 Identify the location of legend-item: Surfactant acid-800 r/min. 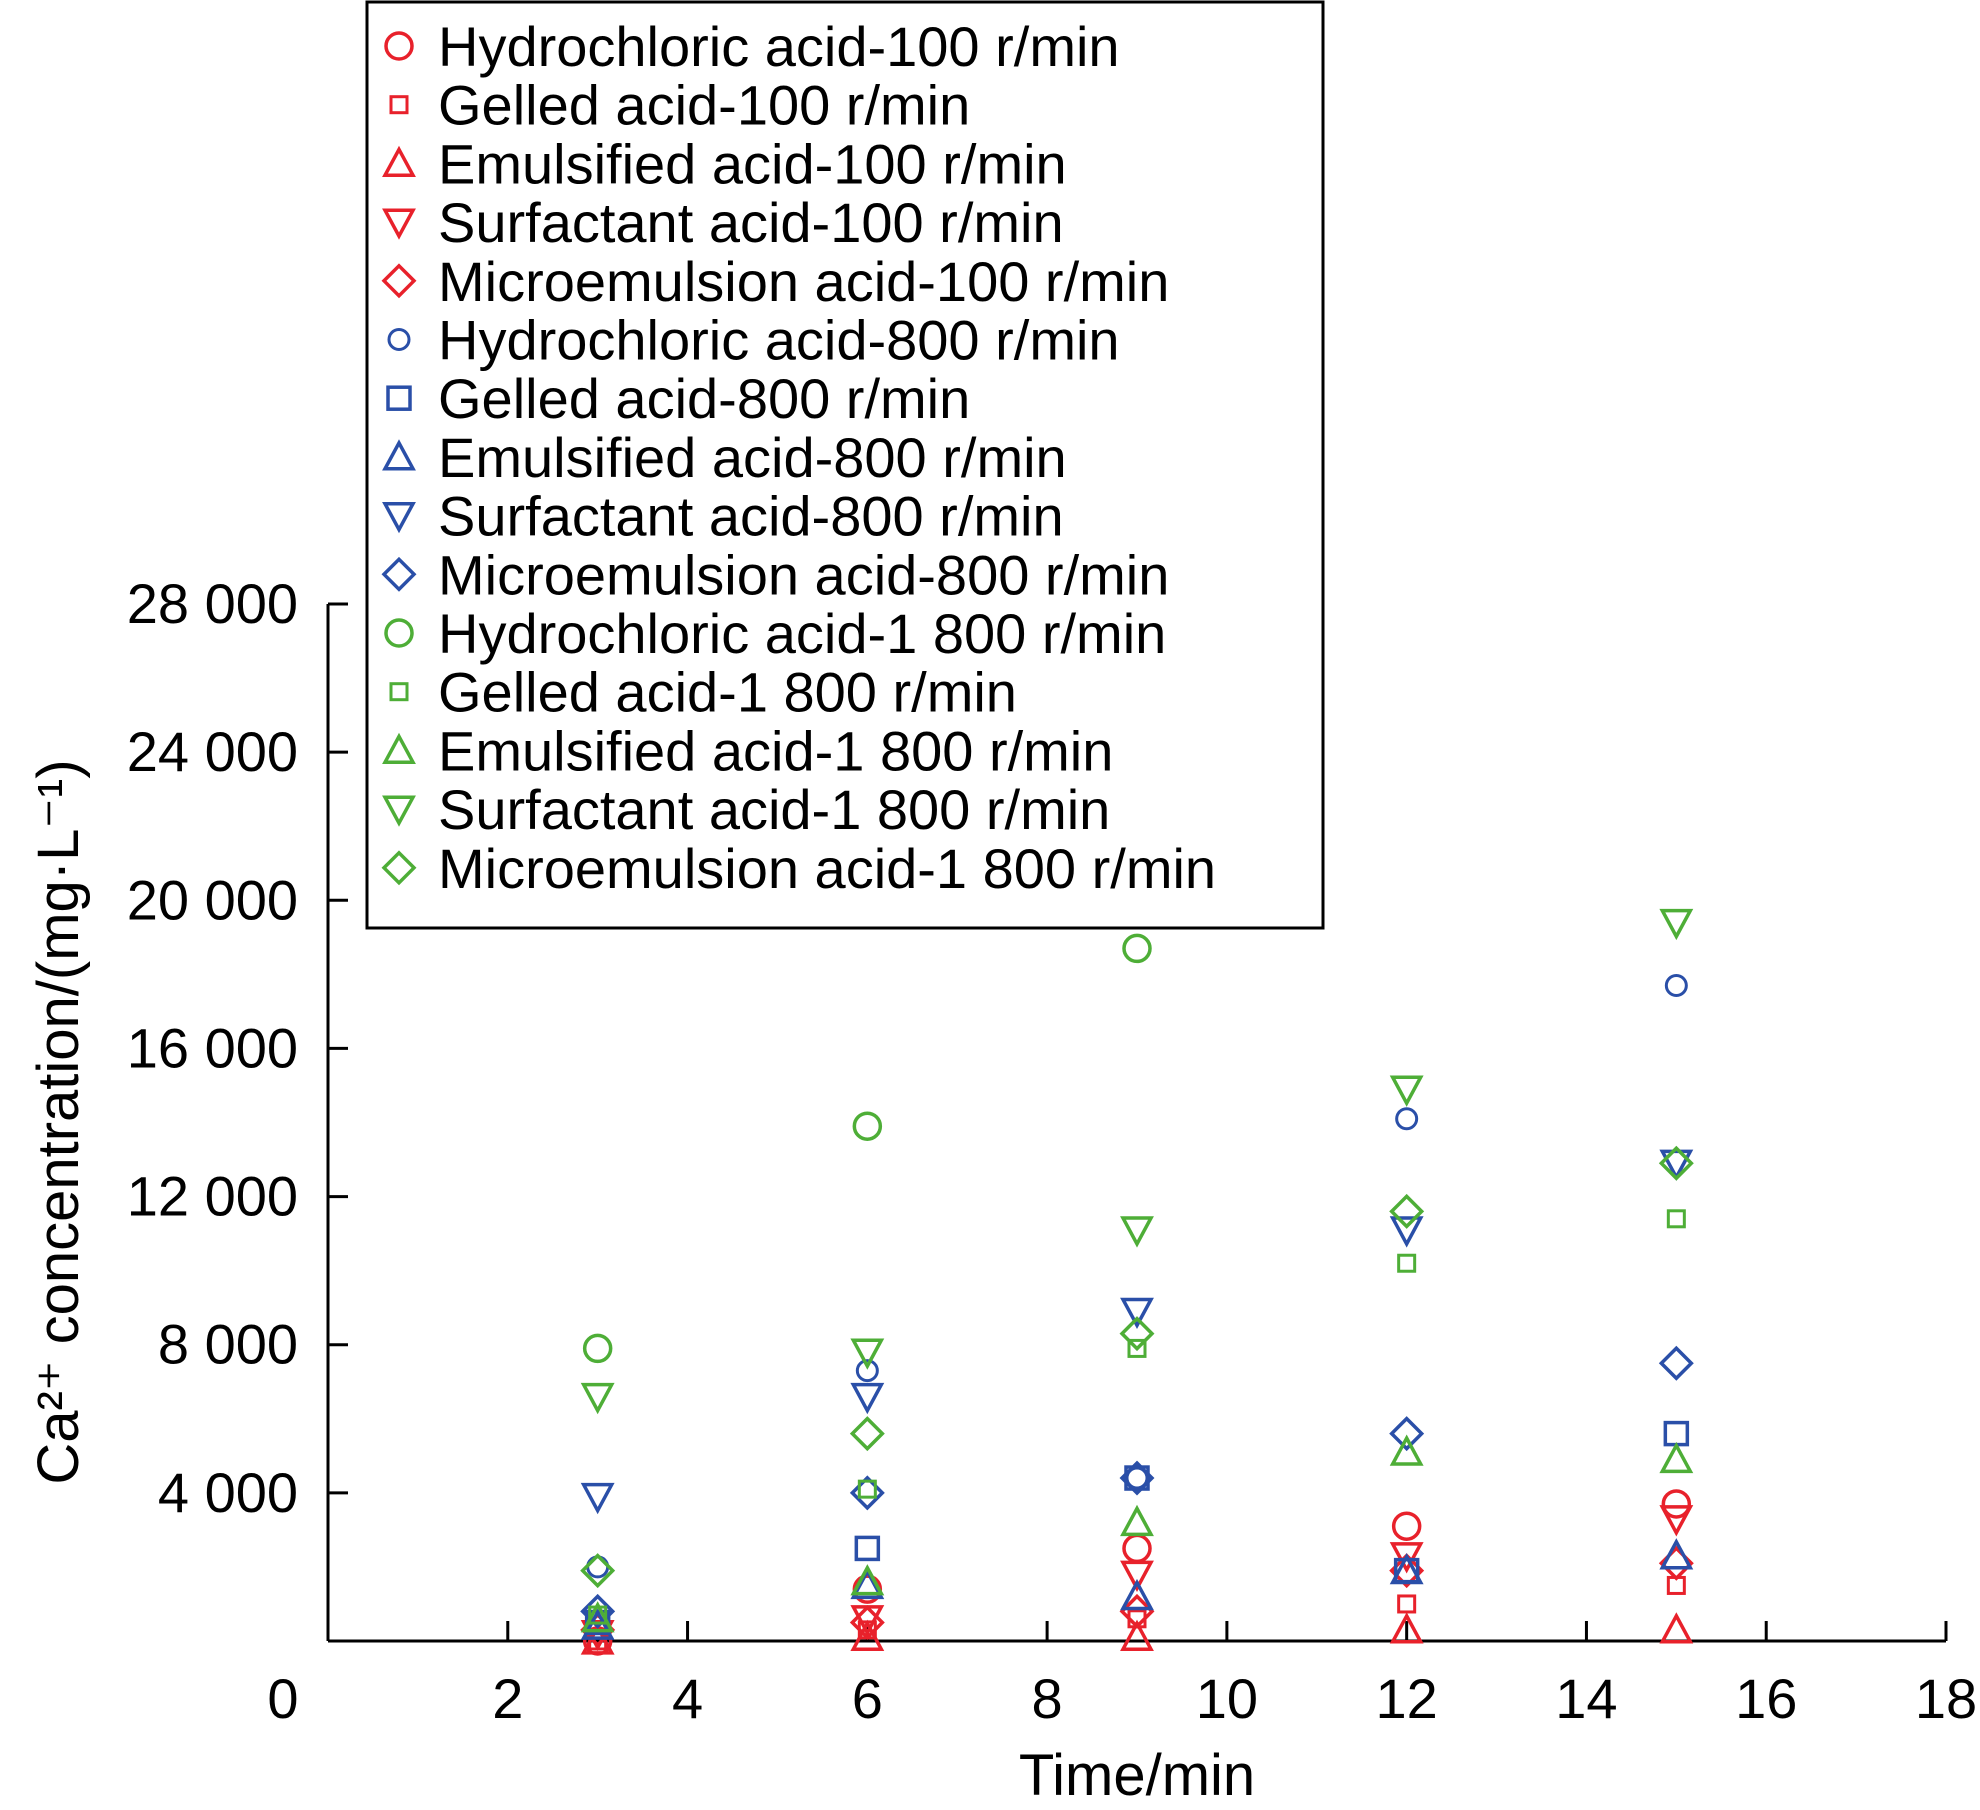
(723, 516).